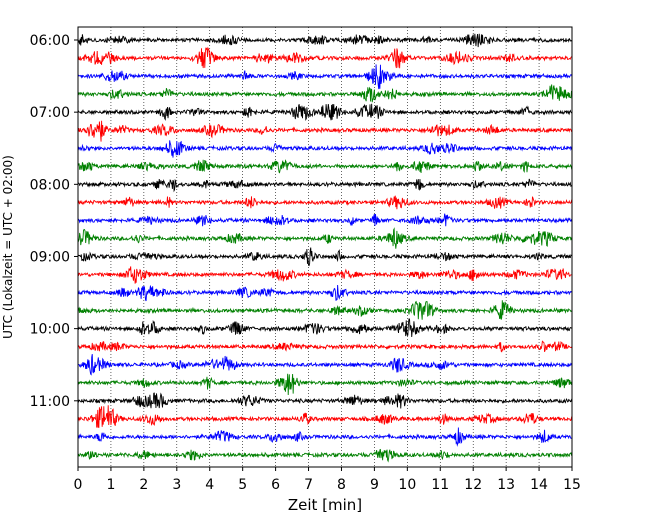 Image resolution: width=650 pixels, height=520 pixels. I want to click on x-tick-label-1: 1, so click(110, 485).